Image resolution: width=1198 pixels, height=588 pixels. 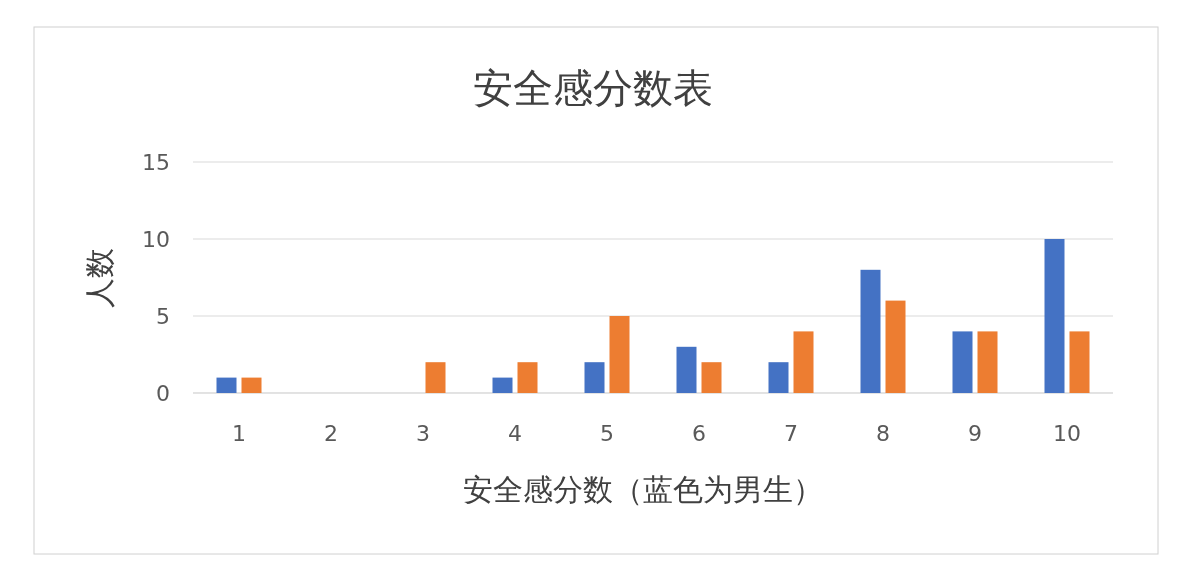 I want to click on x-tick-label: 6, so click(x=699, y=433).